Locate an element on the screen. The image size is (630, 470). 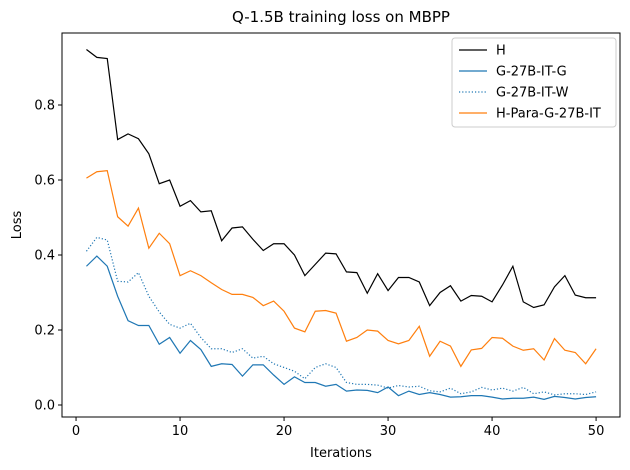
x-tick-label: 10 is located at coordinates (180, 431).